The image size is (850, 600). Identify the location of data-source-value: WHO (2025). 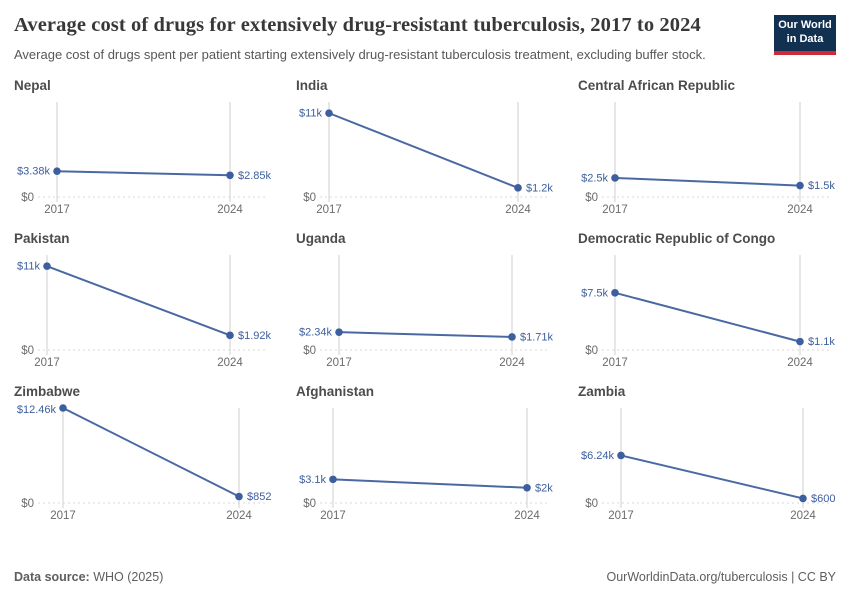
(126, 577).